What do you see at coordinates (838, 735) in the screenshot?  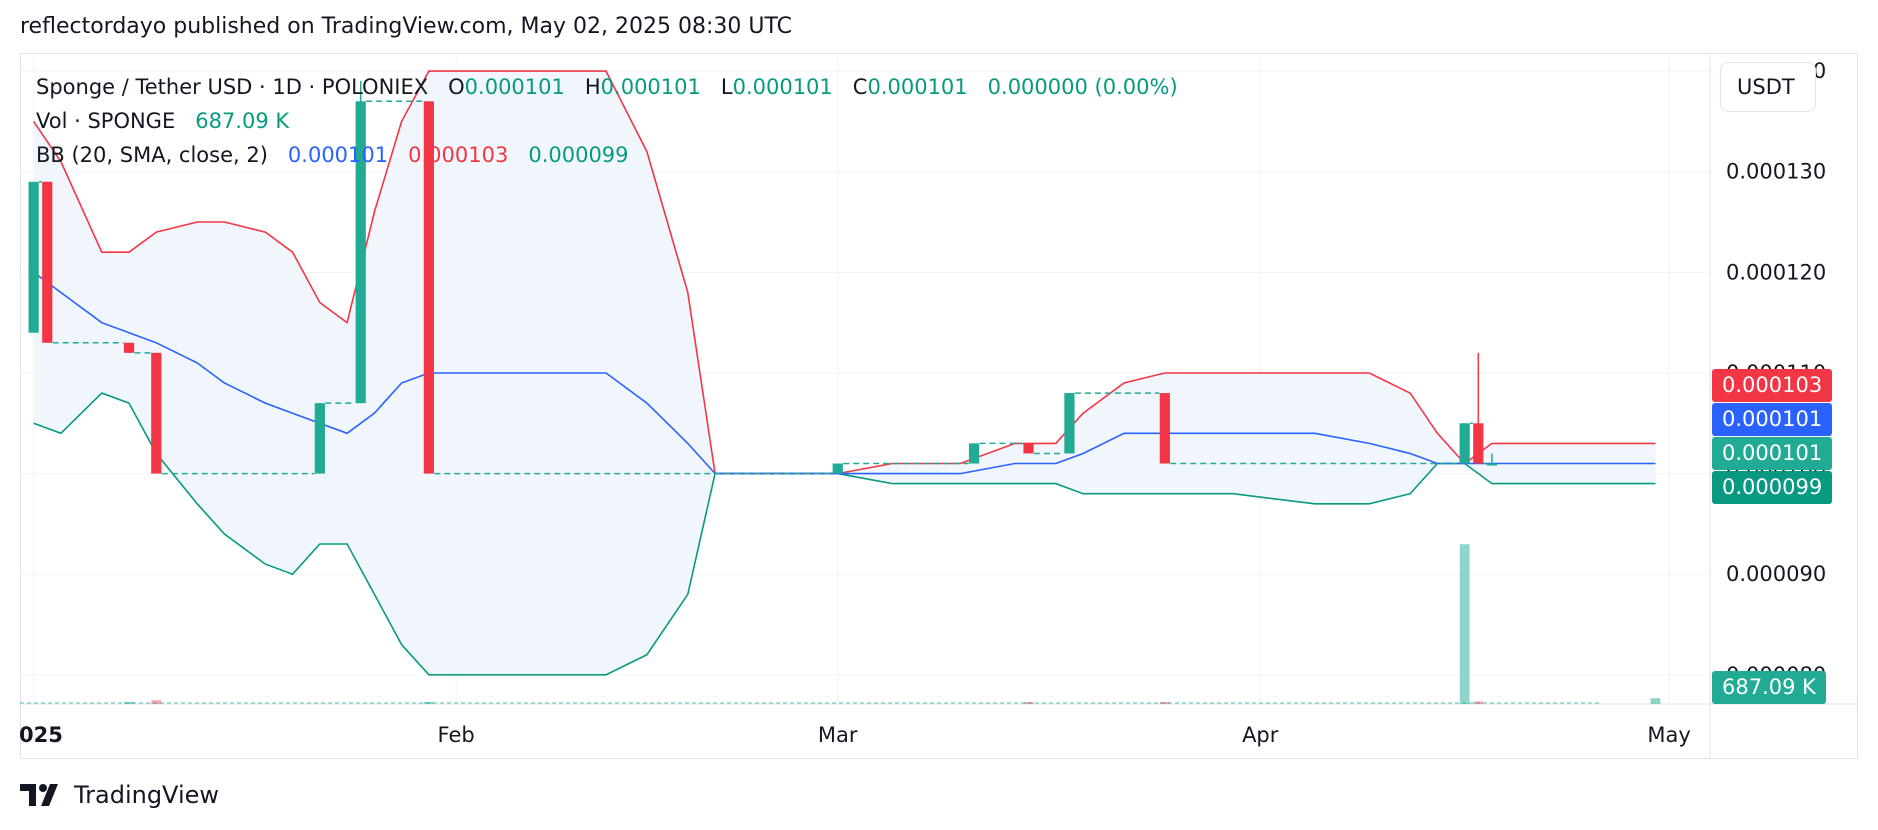 I see `x-tick-label-2: Mar` at bounding box center [838, 735].